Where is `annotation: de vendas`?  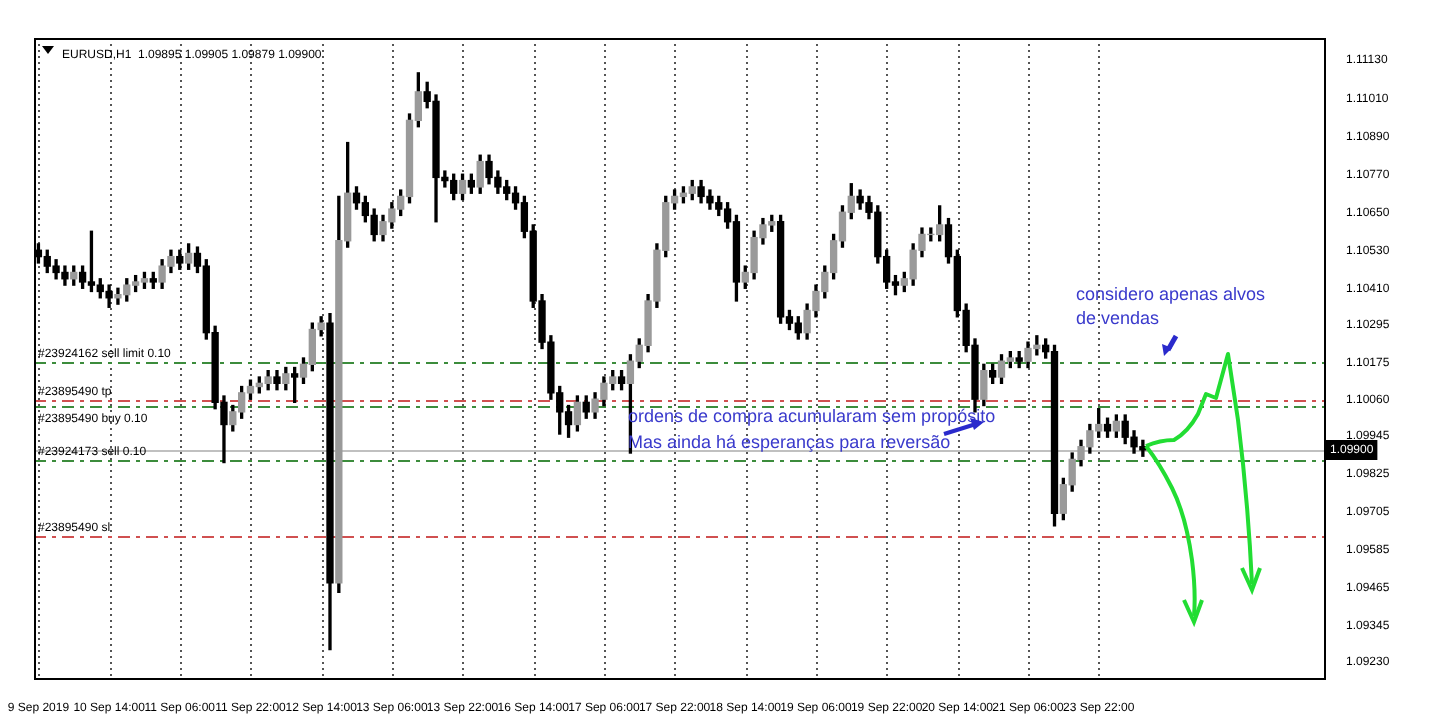
annotation: de vendas is located at coordinates (1118, 318).